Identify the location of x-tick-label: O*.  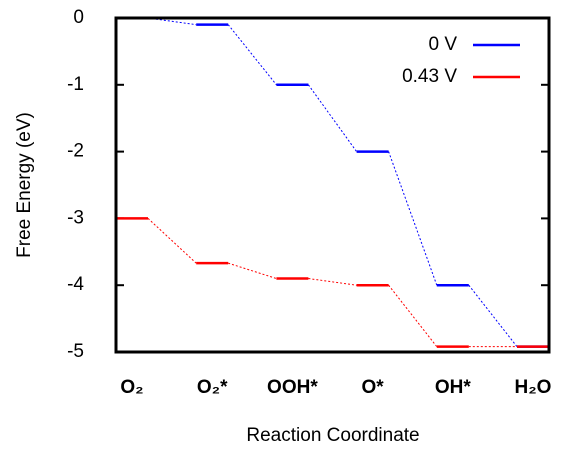
(373, 387).